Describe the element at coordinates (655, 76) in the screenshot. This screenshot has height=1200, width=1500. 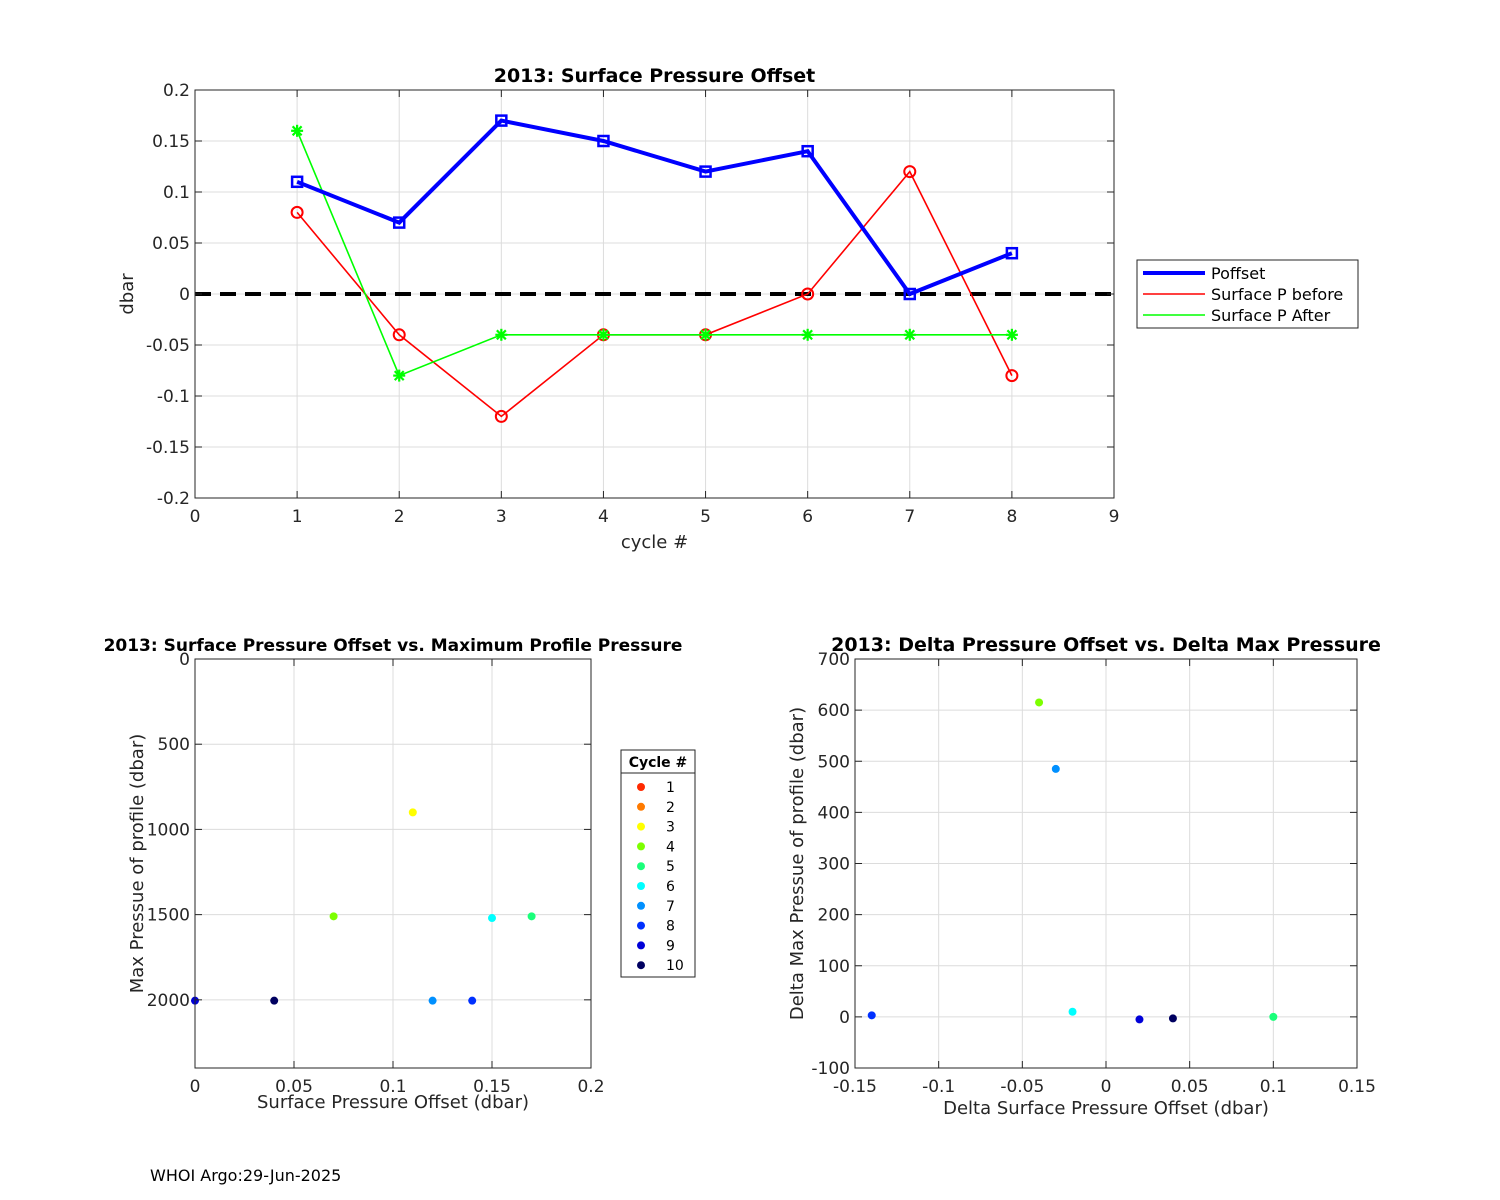
I see `offset-title: 2013: Surface Pressure Offset` at that location.